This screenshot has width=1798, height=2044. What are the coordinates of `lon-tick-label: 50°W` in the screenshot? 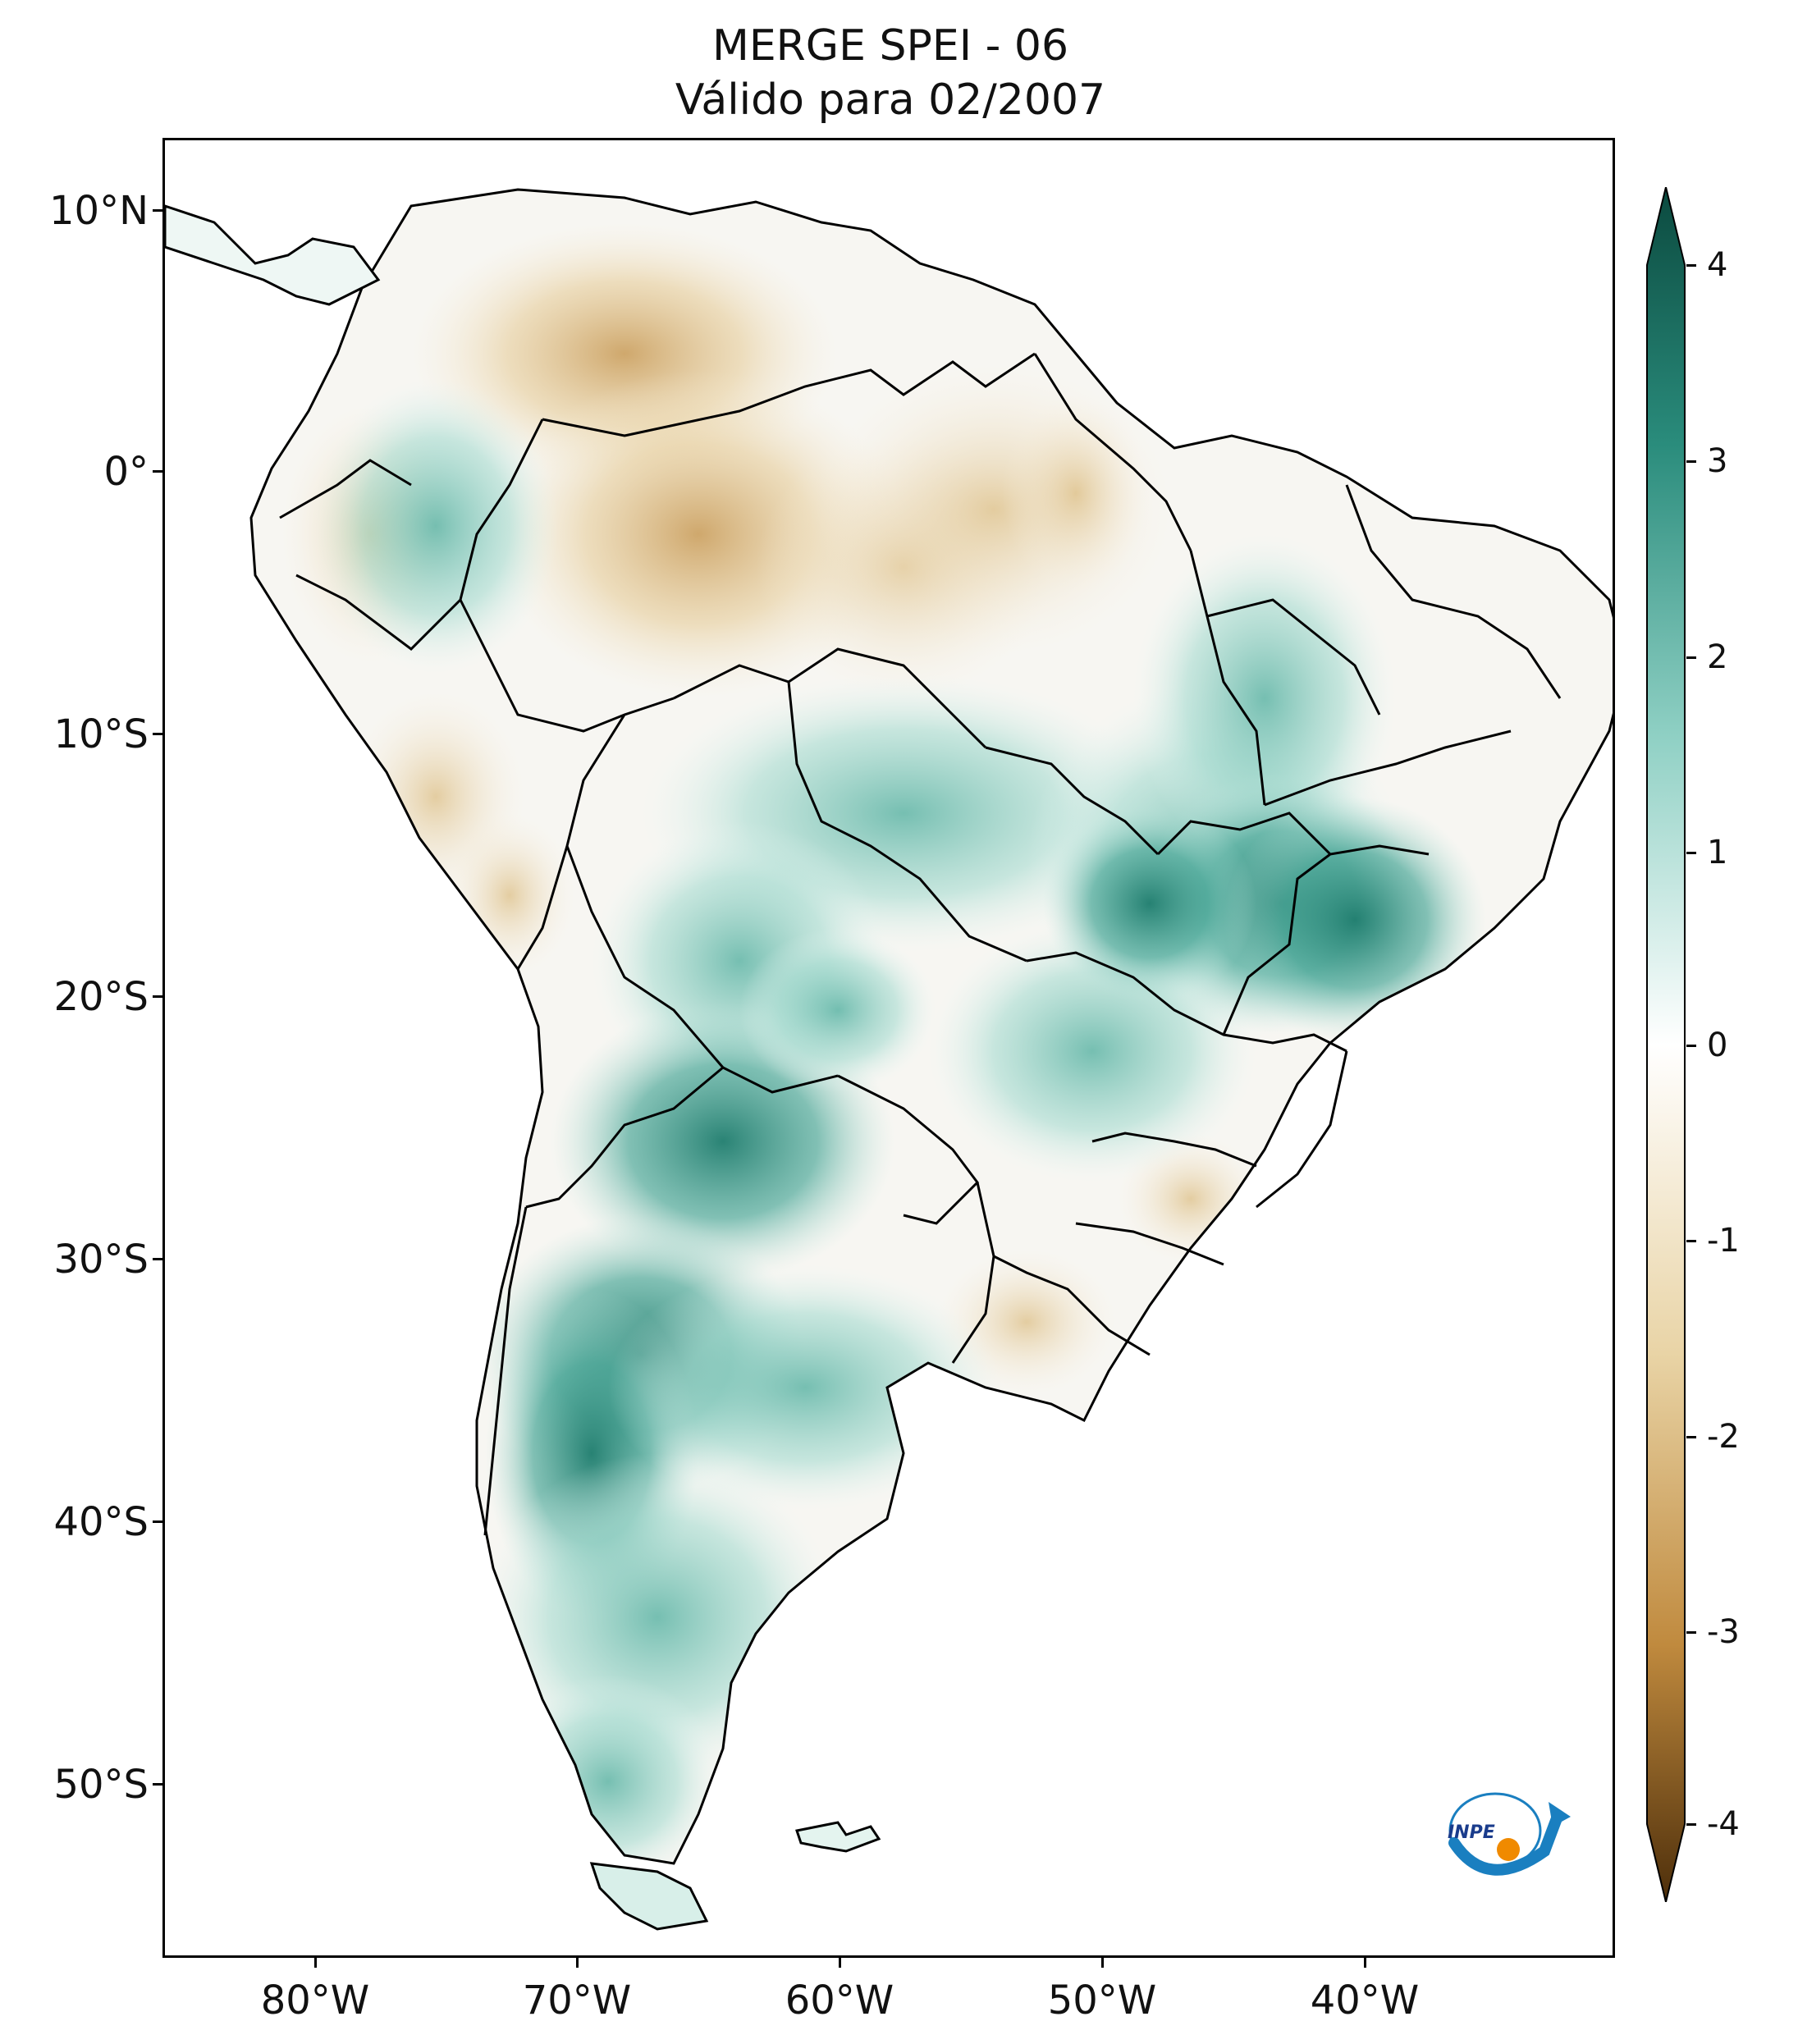 It's located at (1102, 2001).